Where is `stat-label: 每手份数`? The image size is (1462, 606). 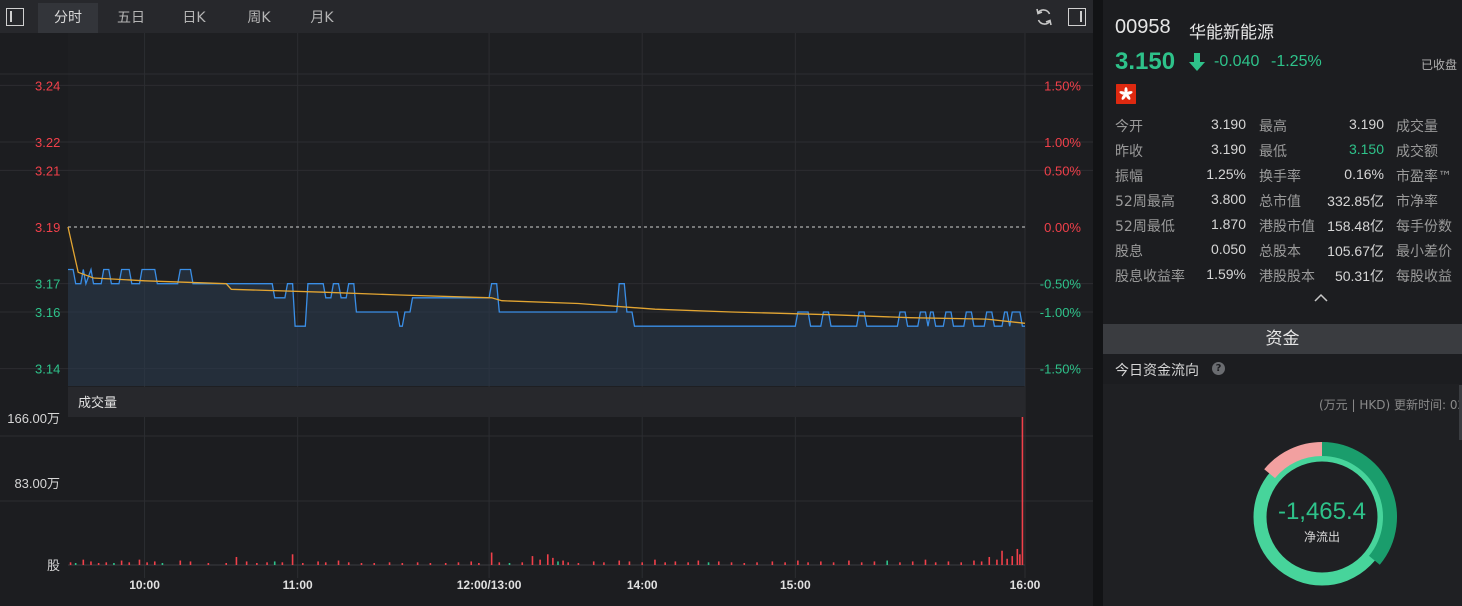
stat-label: 每手份数 is located at coordinates (1424, 227).